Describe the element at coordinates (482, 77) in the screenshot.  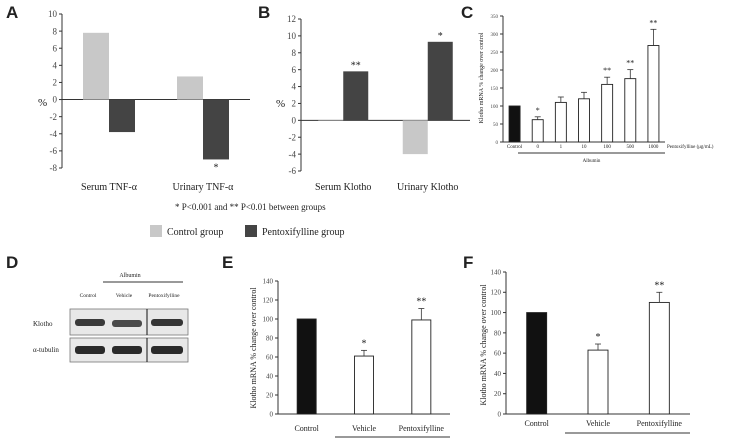
I see `panel-c-y-label: Klotho mRNA % change over control` at that location.